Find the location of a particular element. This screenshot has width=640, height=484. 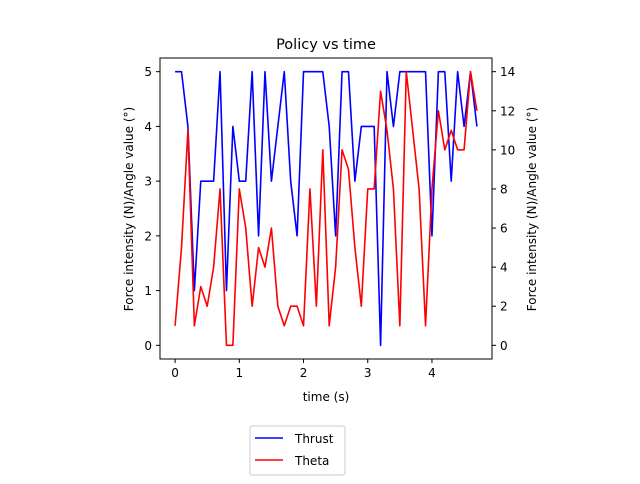

x-tick-label: 2 is located at coordinates (304, 373).